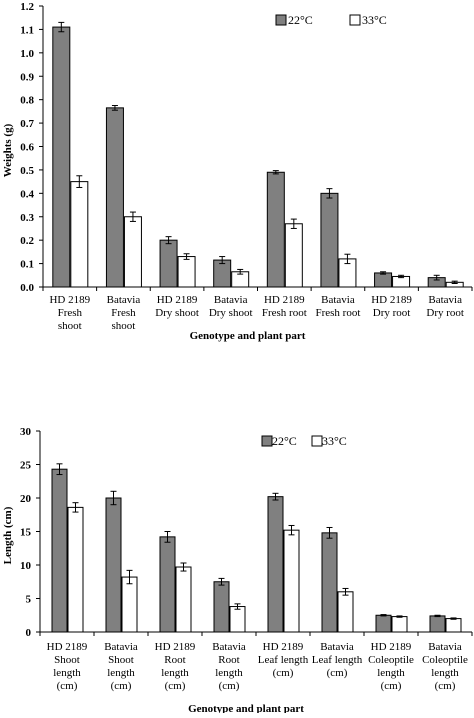 The image size is (474, 718). What do you see at coordinates (26, 432) in the screenshot?
I see `y-tick-label: 30` at bounding box center [26, 432].